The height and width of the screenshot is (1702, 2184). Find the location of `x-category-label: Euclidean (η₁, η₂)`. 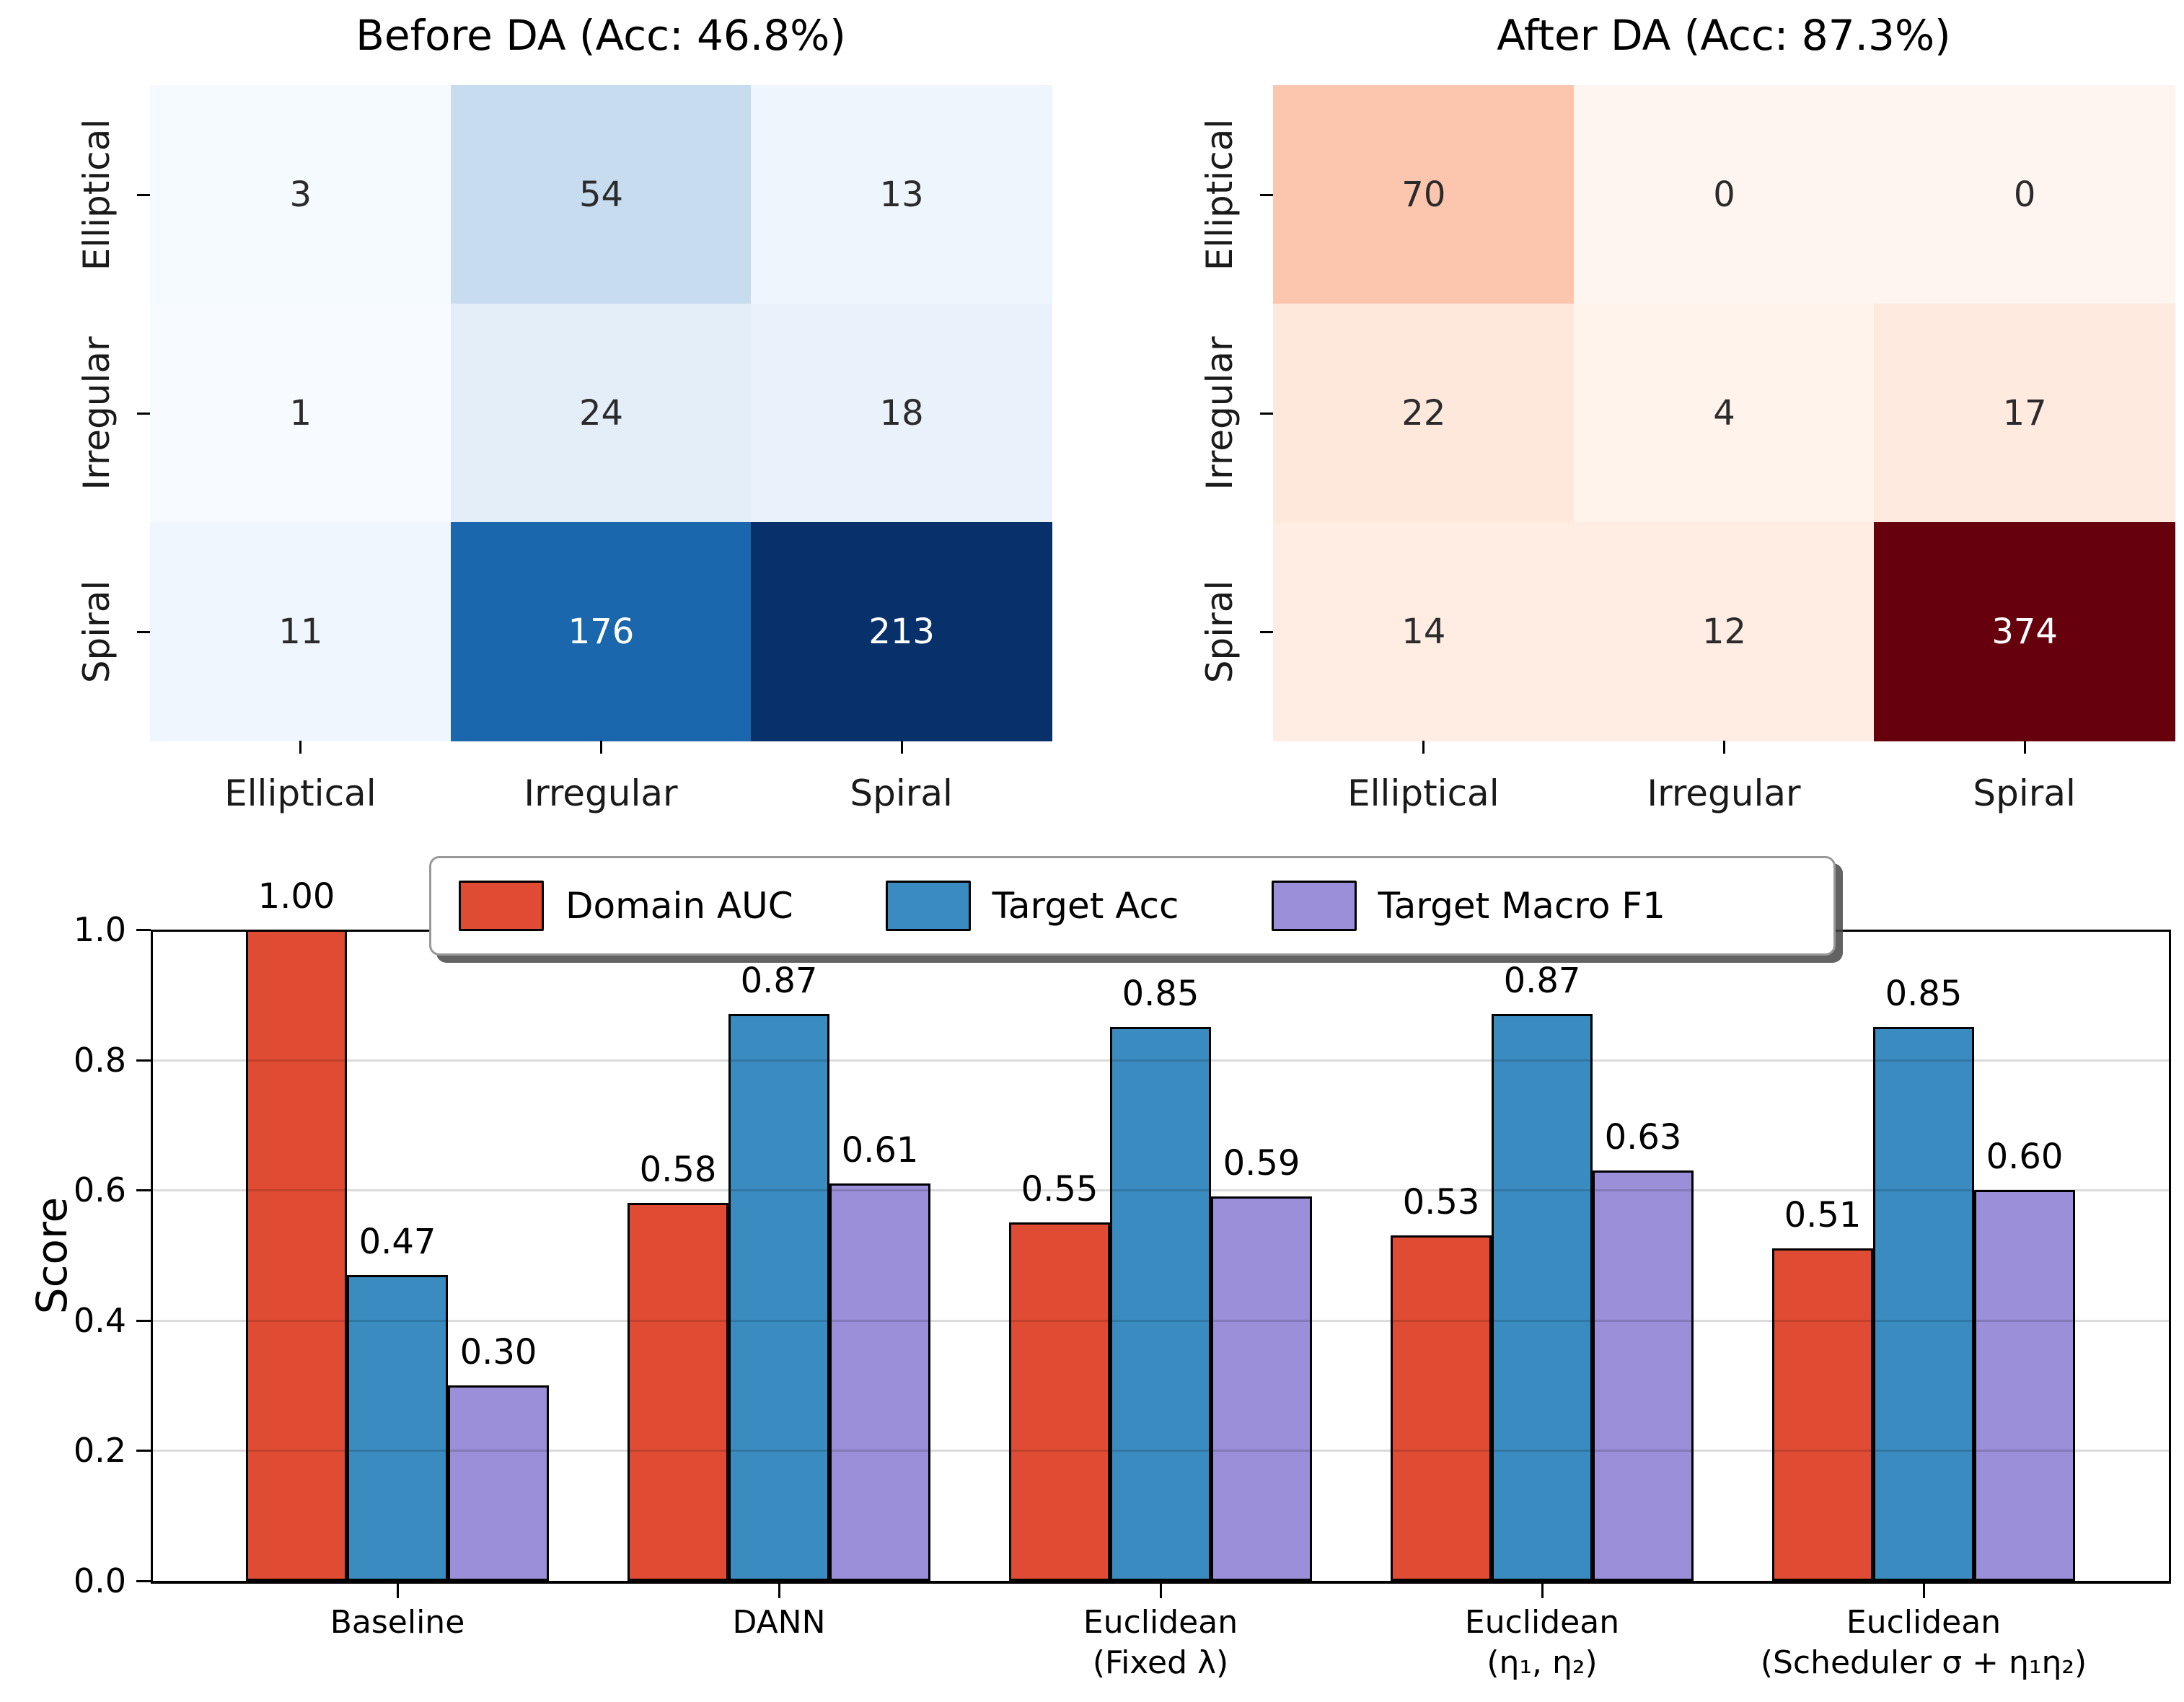

x-category-label: Euclidean (η₁, η₂) is located at coordinates (1542, 1642).